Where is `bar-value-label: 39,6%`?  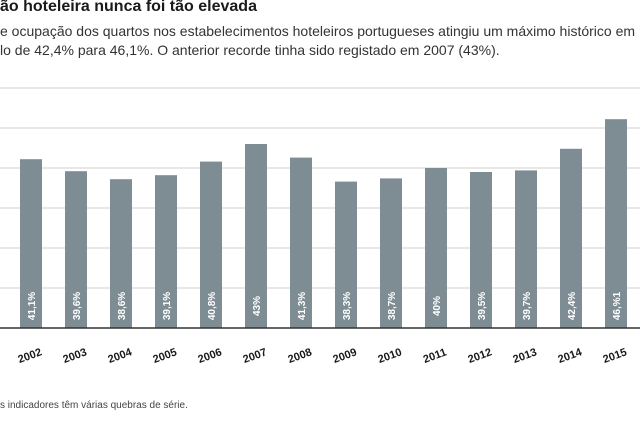 bar-value-label: 39,6% is located at coordinates (77, 306).